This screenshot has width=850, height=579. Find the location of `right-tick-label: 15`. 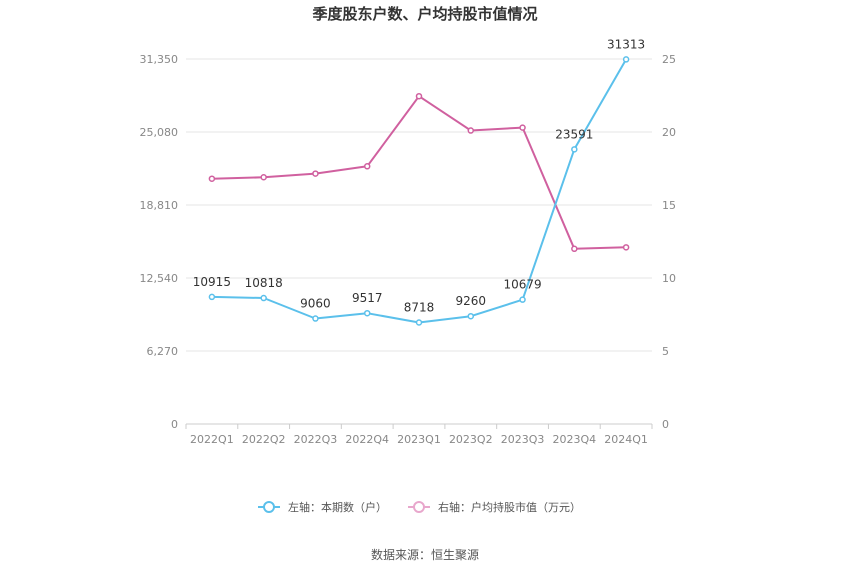

right-tick-label: 15 is located at coordinates (669, 205).